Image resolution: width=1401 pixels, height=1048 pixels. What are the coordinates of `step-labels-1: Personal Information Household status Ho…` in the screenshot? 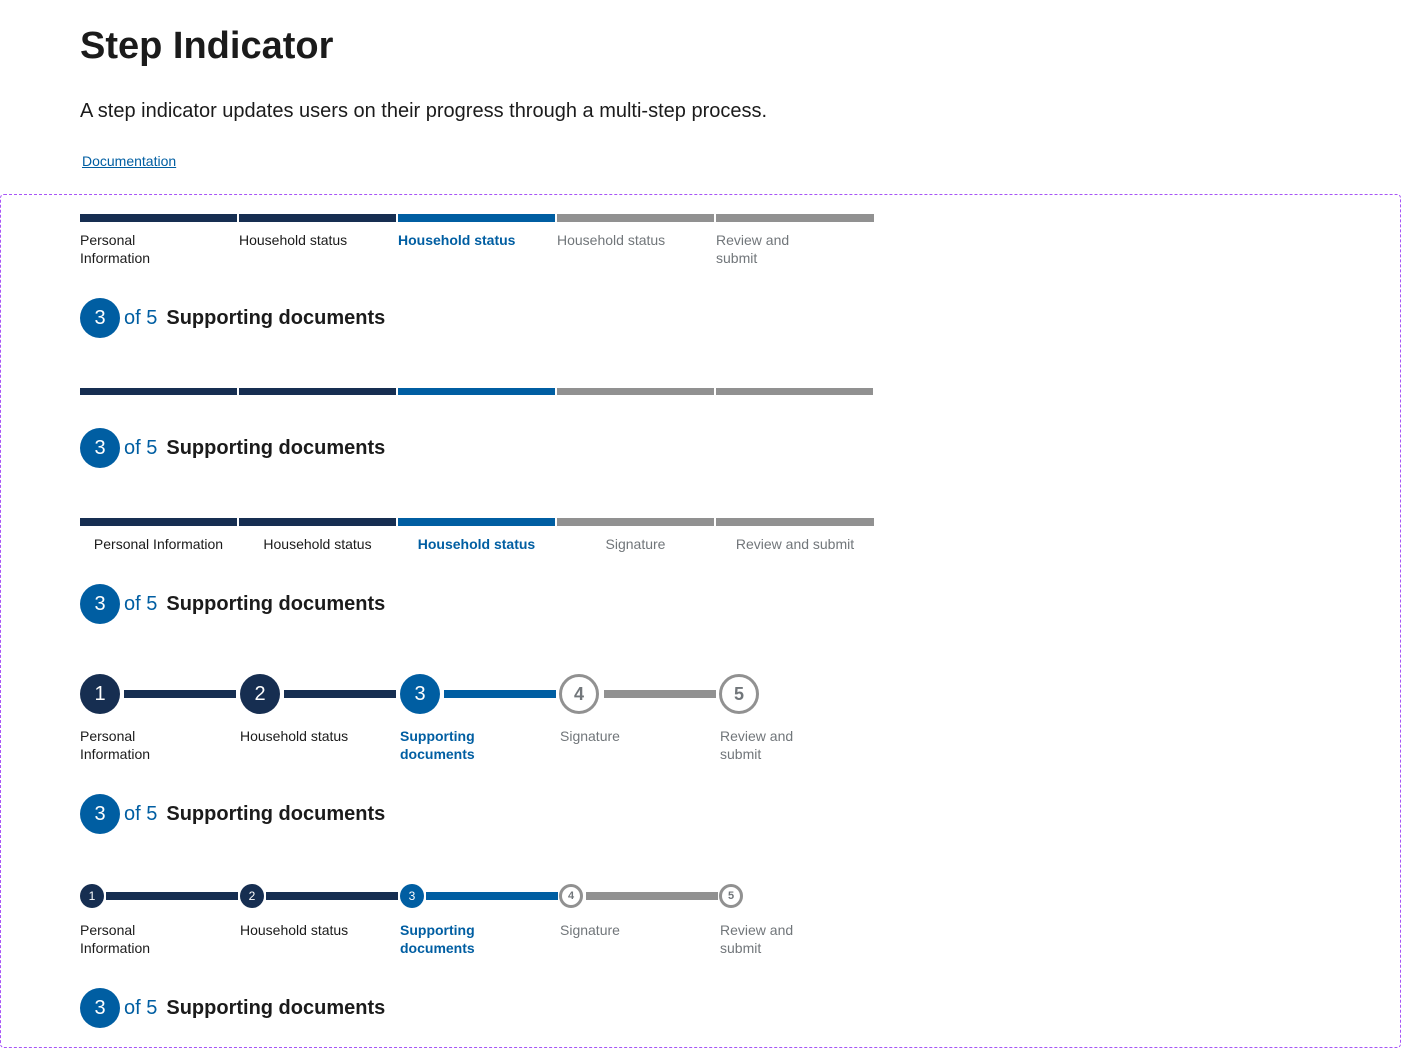 It's located at (448, 249).